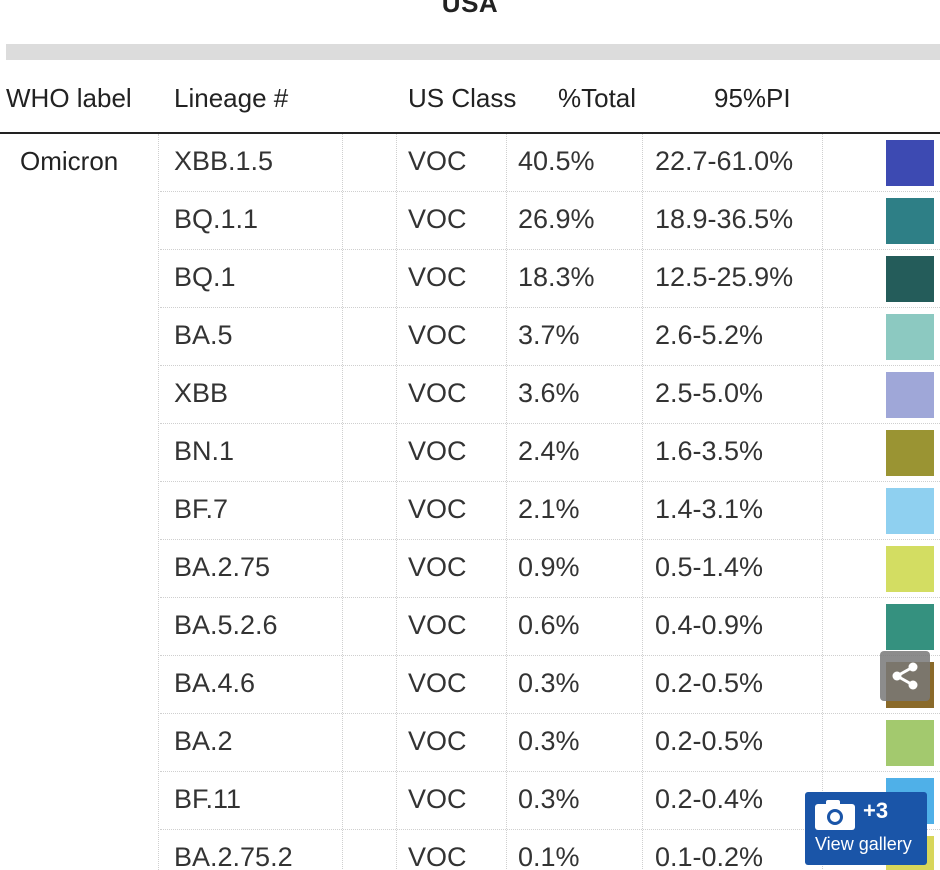 The height and width of the screenshot is (870, 940). I want to click on pi-cell: 1.4-3.1%, so click(709, 509).